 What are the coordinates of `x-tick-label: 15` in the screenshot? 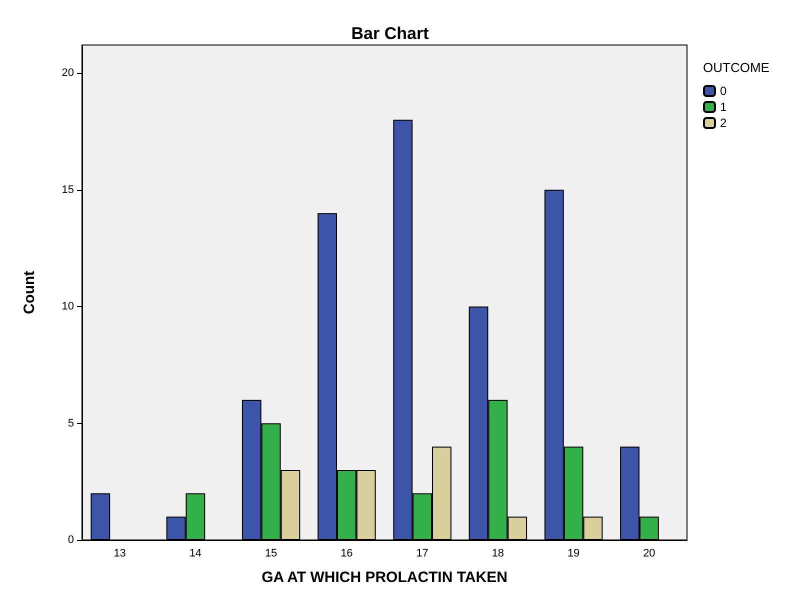 It's located at (271, 554).